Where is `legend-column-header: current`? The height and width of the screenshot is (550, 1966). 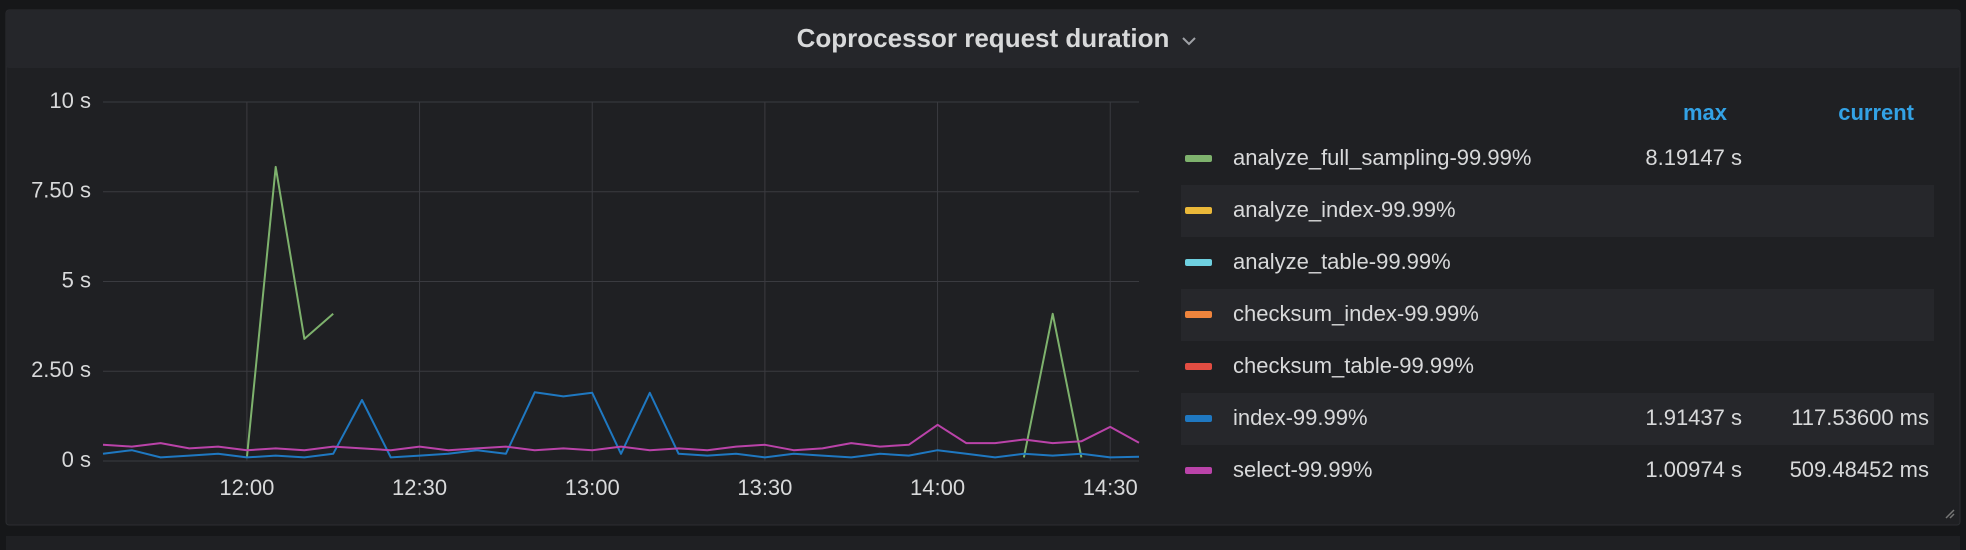
legend-column-header: current is located at coordinates (1876, 112).